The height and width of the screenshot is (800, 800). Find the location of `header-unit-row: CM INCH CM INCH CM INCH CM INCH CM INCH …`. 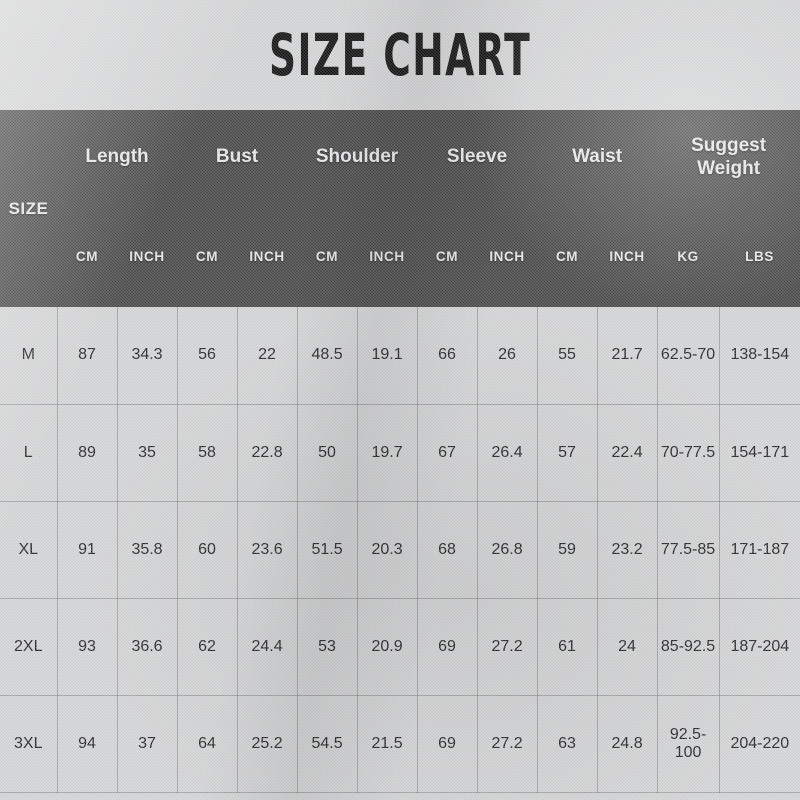

header-unit-row: CM INCH CM INCH CM INCH CM INCH CM INCH … is located at coordinates (400, 256).